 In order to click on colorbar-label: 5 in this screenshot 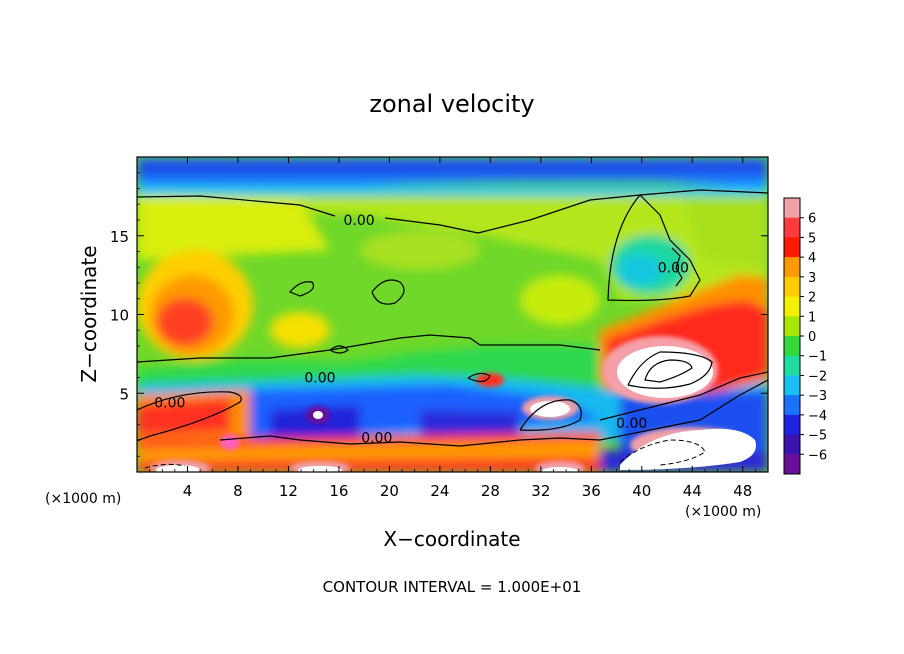, I will do `click(812, 238)`.